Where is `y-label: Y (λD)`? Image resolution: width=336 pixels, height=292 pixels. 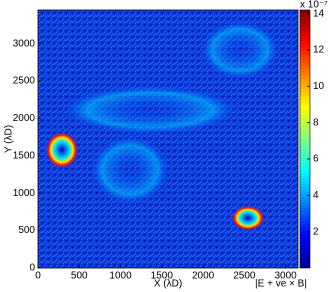 y-label: Y (λD) is located at coordinates (9, 139).